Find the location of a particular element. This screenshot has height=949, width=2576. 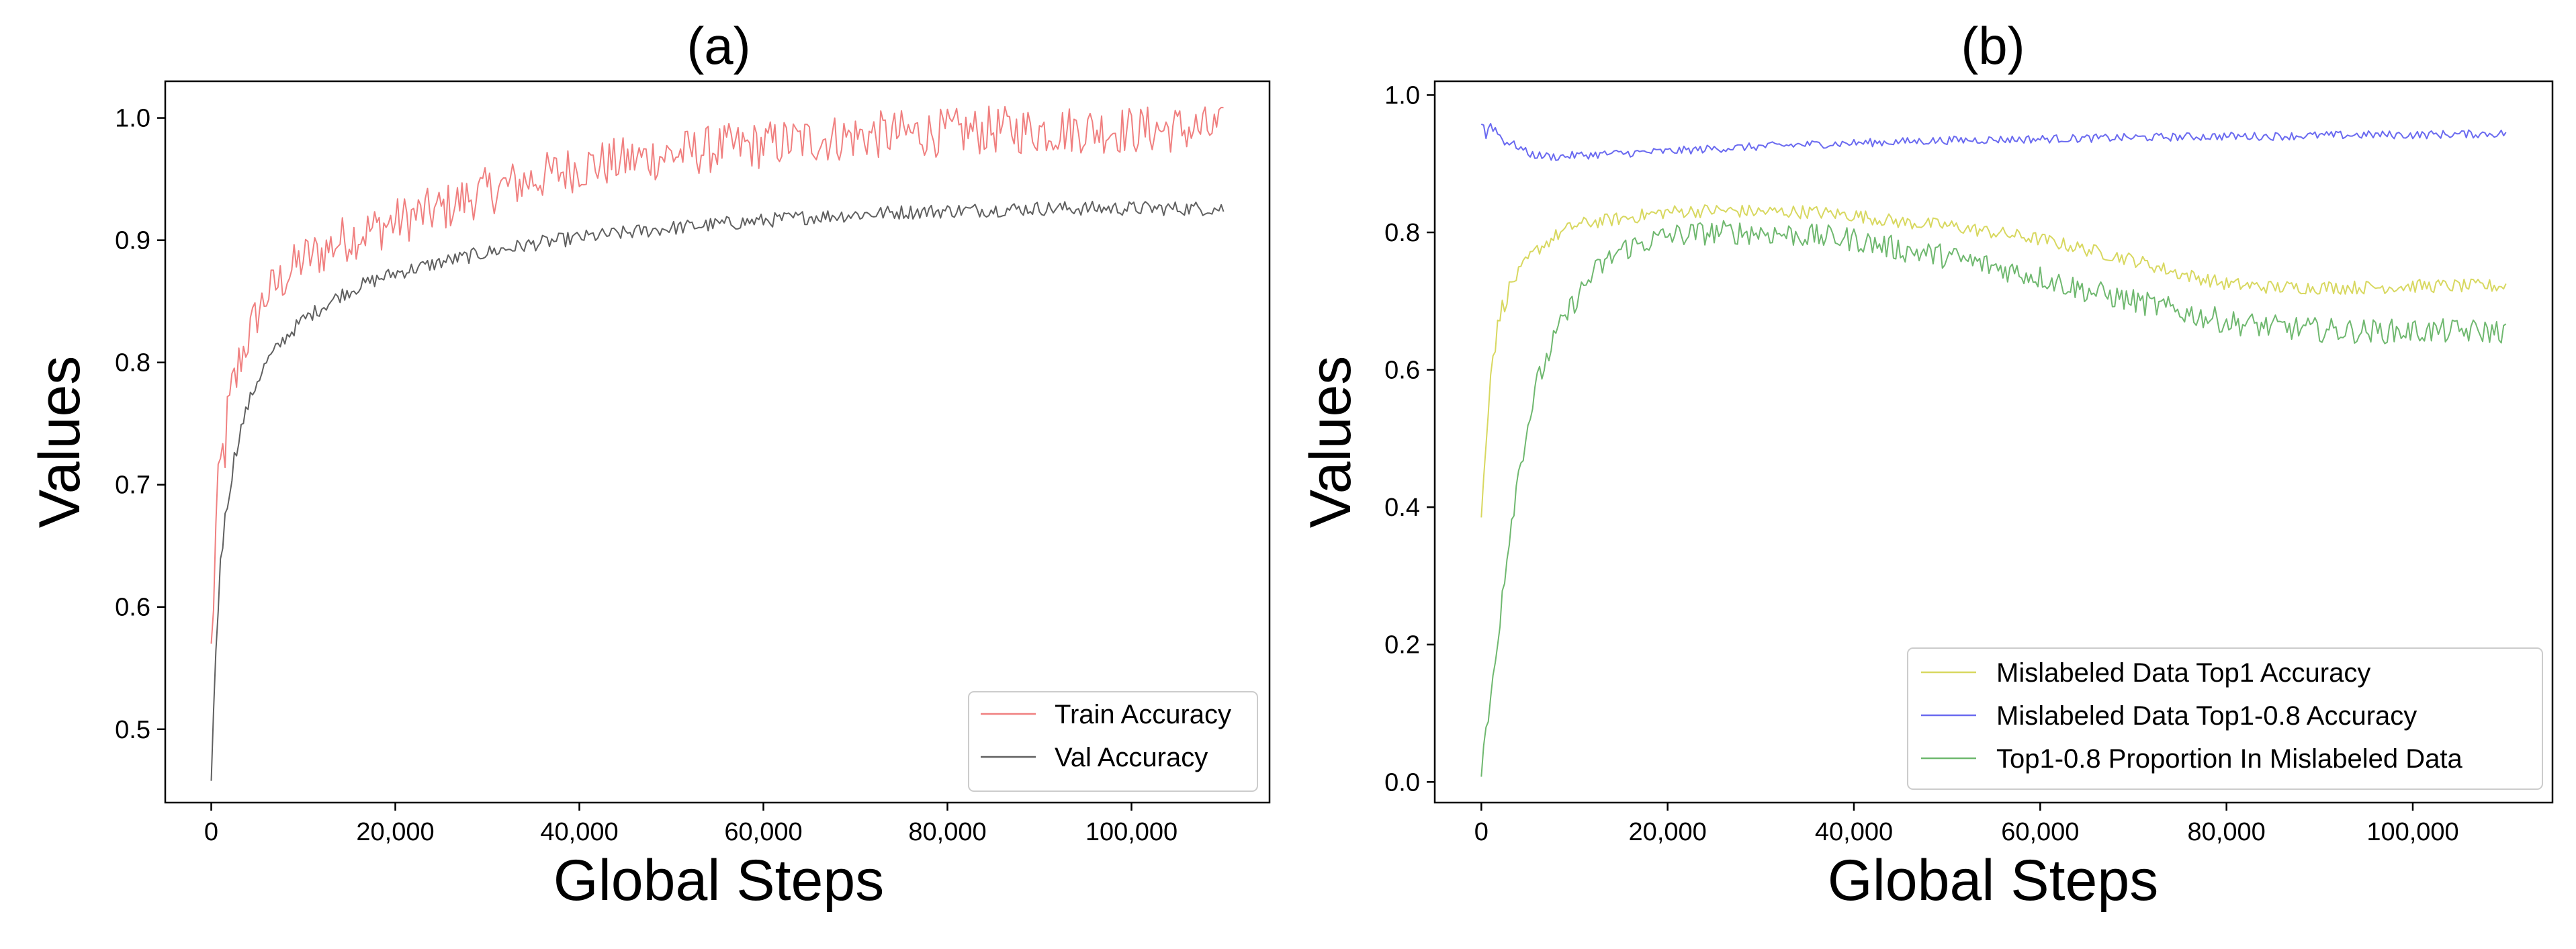

legend-label-train-accuracy: Train Accuracy is located at coordinates (1143, 714).